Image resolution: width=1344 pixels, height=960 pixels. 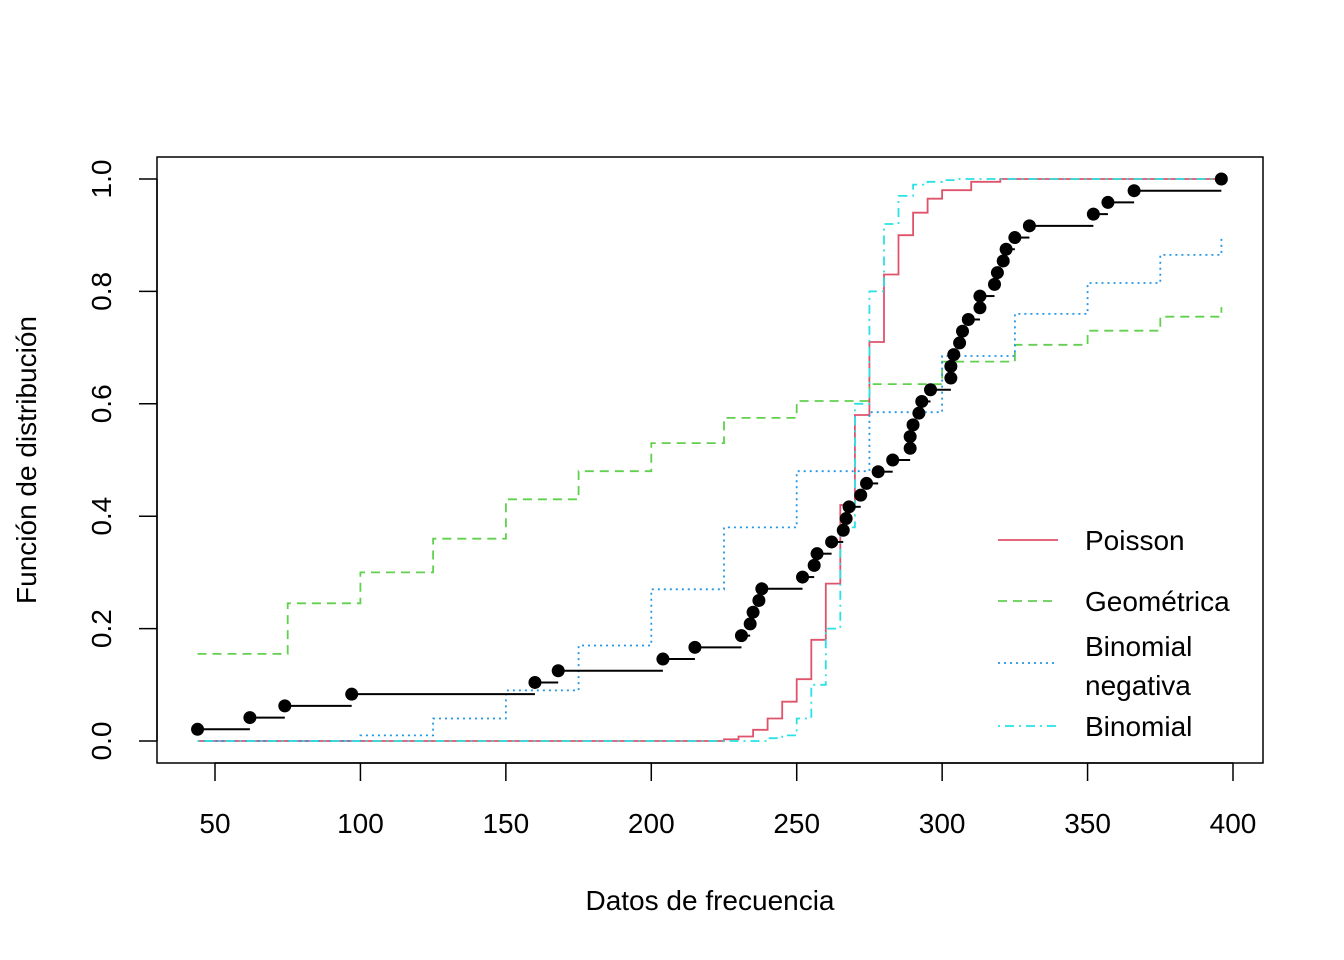 What do you see at coordinates (505, 823) in the screenshot?
I see `x-tick-label: 150` at bounding box center [505, 823].